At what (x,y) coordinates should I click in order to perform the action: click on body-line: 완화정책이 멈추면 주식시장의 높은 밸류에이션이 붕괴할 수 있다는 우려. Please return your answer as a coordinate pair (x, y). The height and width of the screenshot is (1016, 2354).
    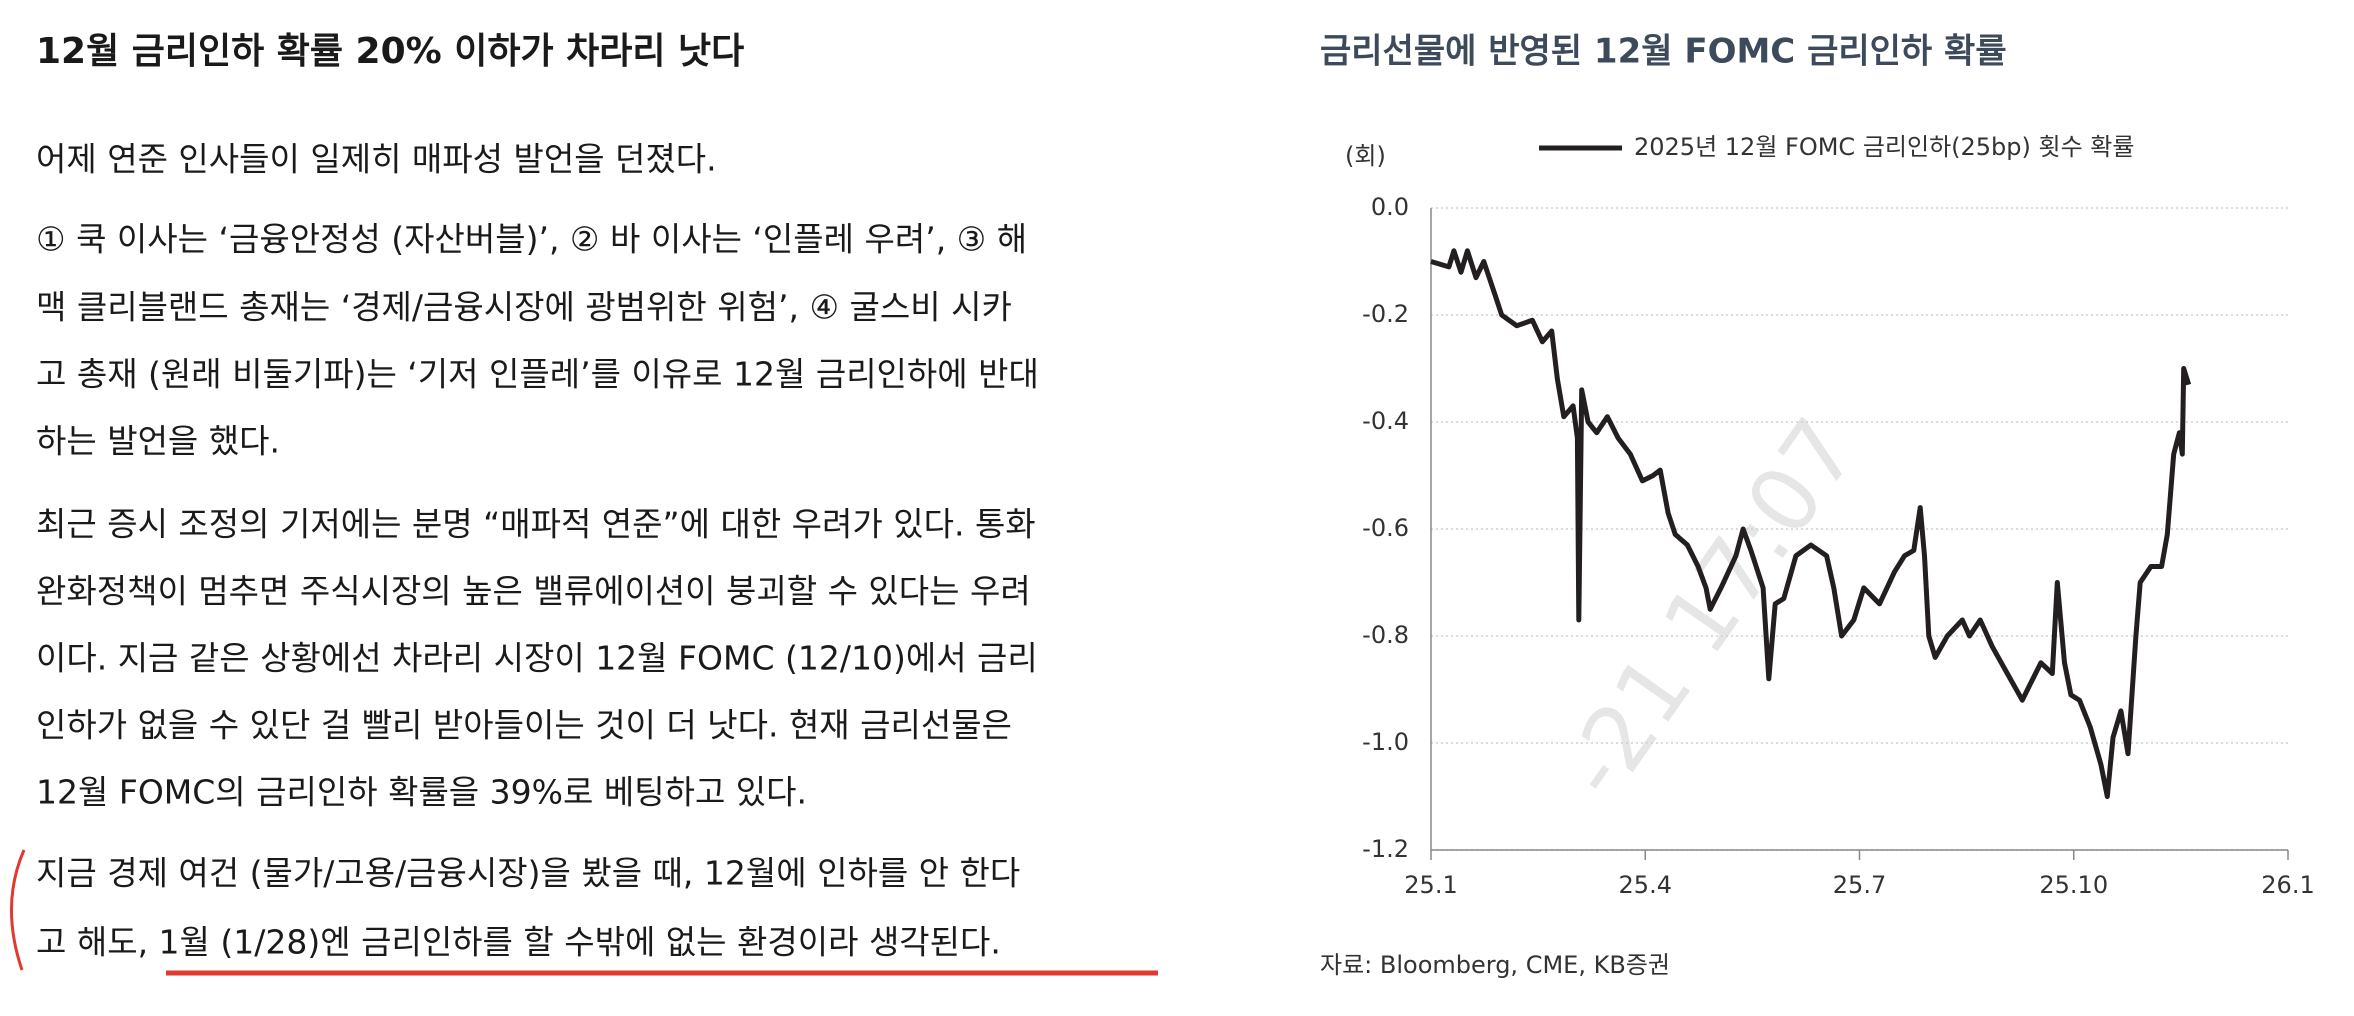
    Looking at the image, I should click on (533, 591).